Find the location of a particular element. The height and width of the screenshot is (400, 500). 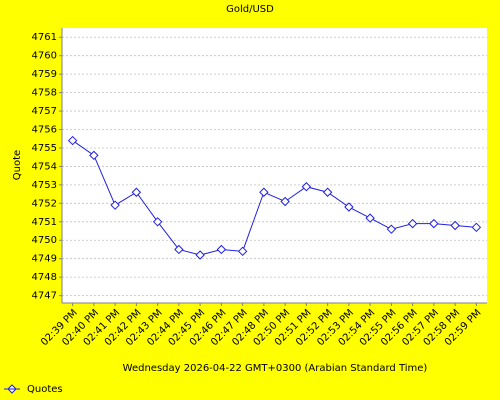

y-tick-label: 4748 is located at coordinates (44, 277).